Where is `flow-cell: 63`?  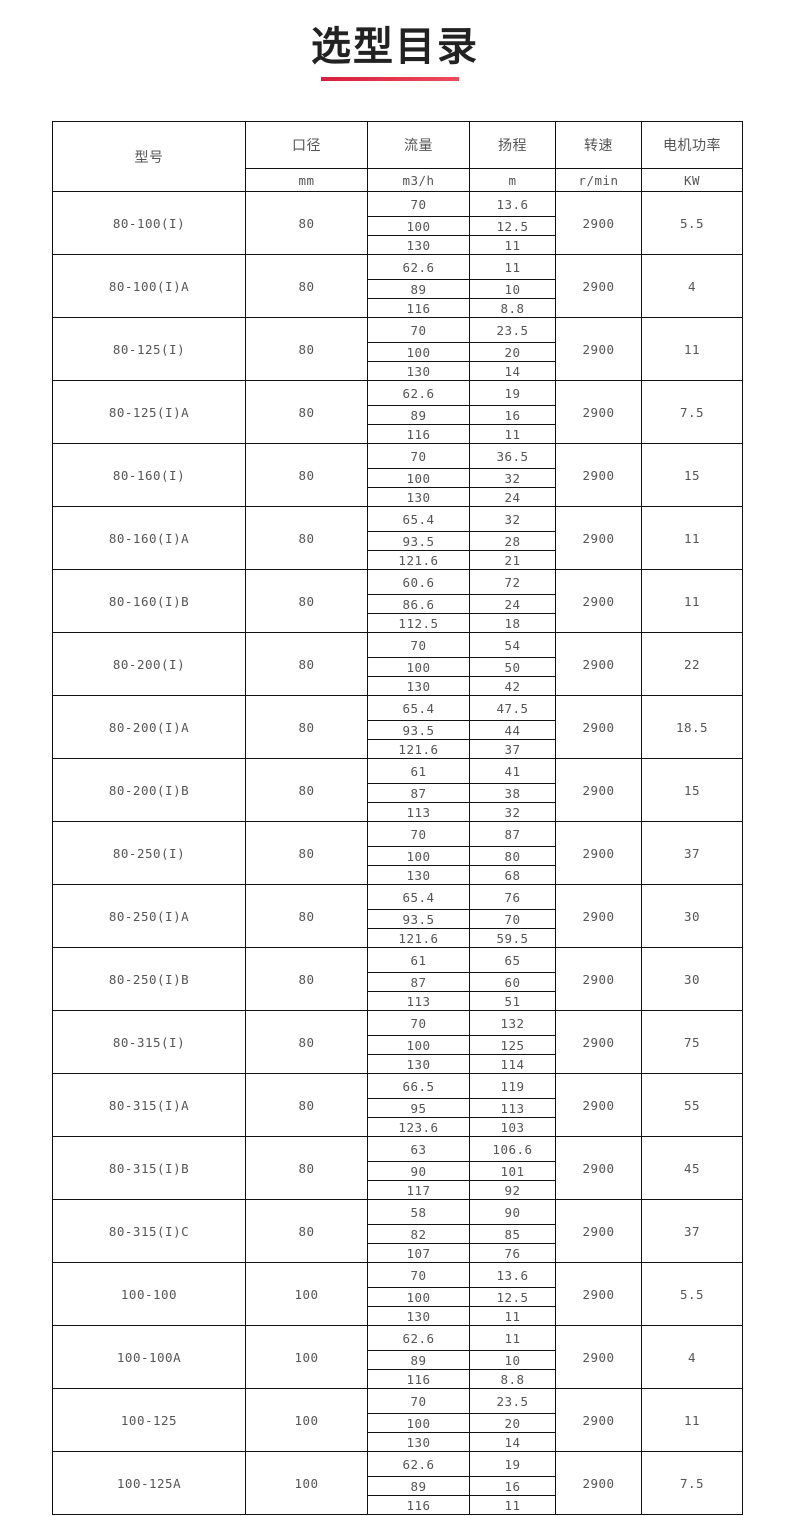 flow-cell: 63 is located at coordinates (418, 1149).